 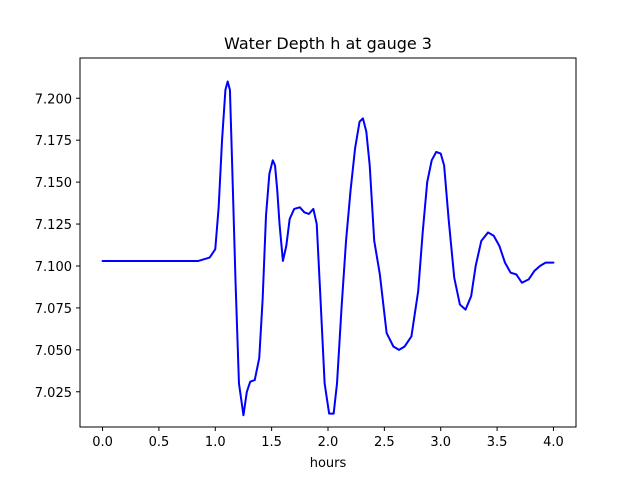 I want to click on y-tick-label: 7.025, so click(x=53, y=393).